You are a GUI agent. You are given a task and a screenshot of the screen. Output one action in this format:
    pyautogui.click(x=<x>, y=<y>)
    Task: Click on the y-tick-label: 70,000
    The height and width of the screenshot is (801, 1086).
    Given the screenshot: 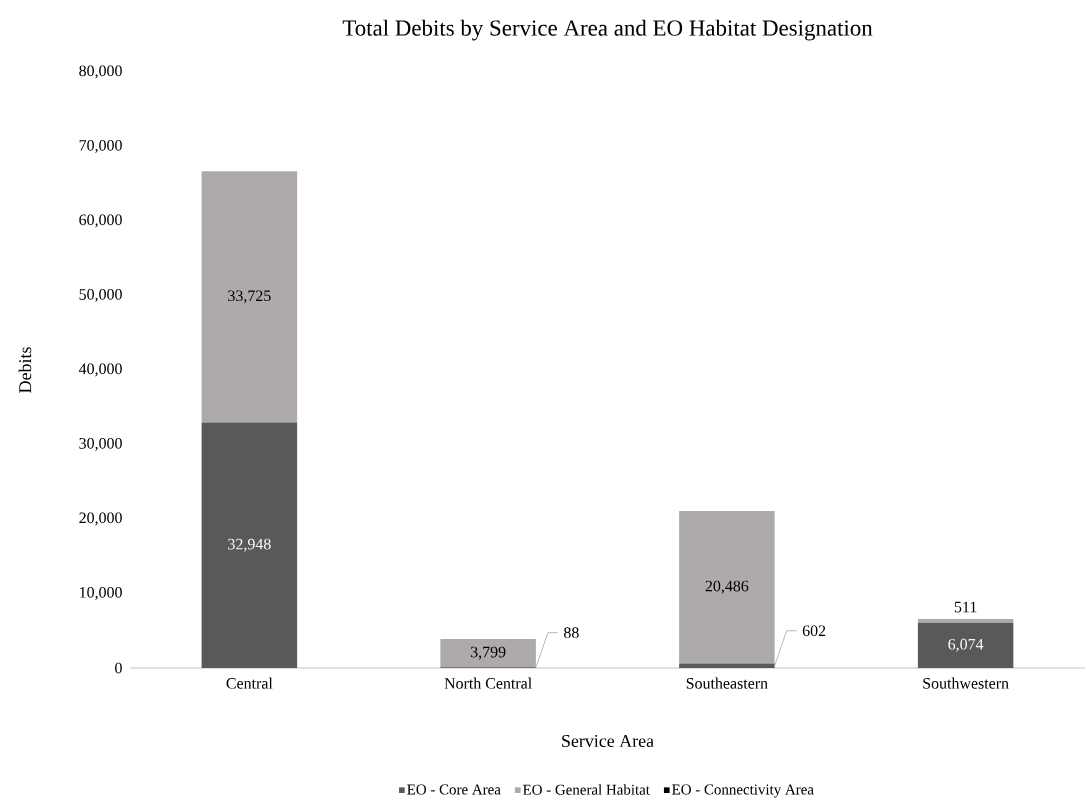 What is the action you would take?
    pyautogui.click(x=100, y=146)
    